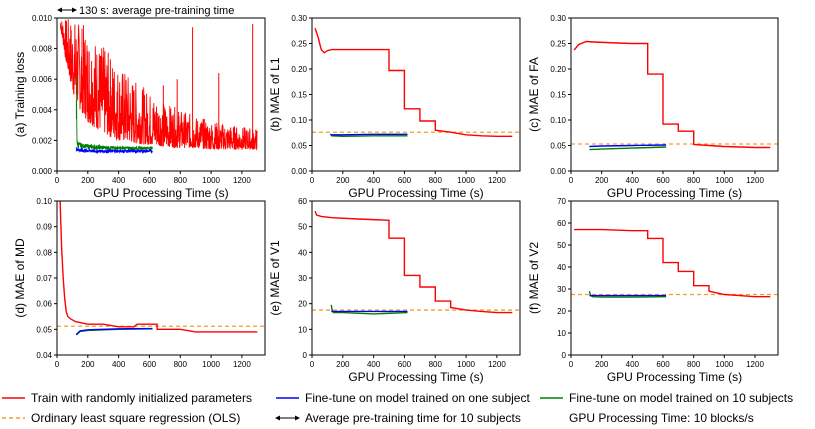 Image resolution: width=815 pixels, height=429 pixels. Describe the element at coordinates (20, 278) in the screenshot. I see `y-axis-label: (d) MAE of MD` at that location.